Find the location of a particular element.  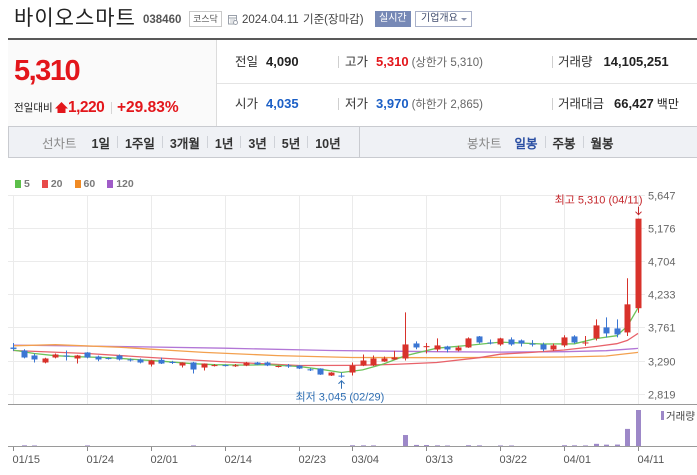

tab-3year: 3년 is located at coordinates (257, 143).